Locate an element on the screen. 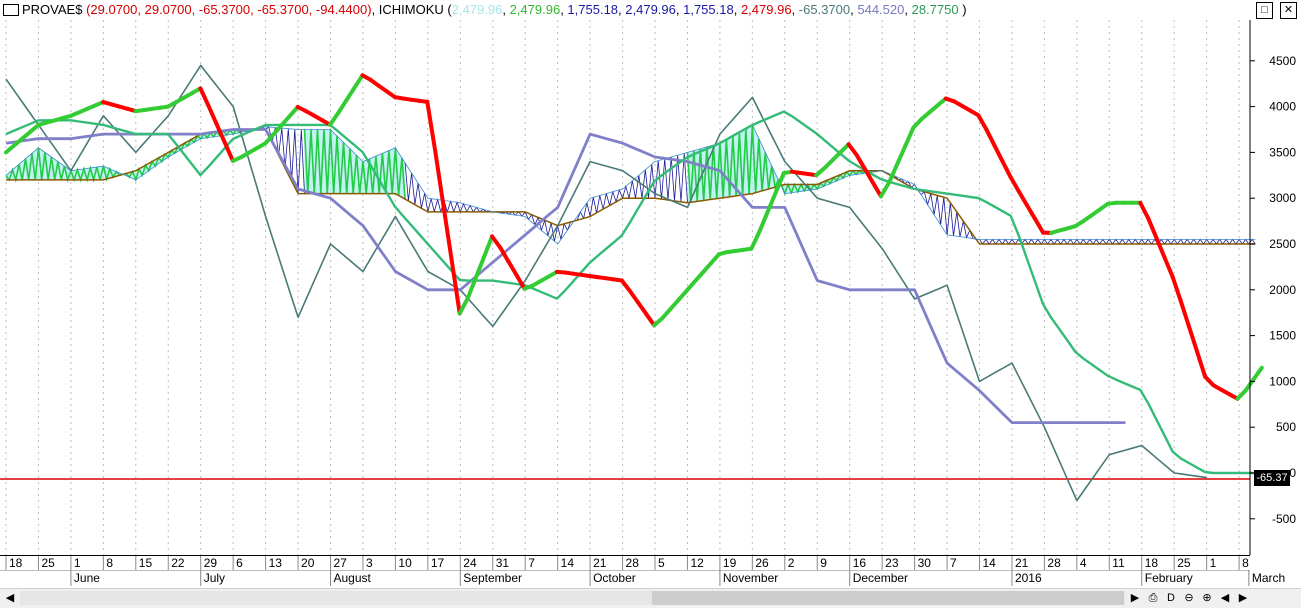  month-label: November is located at coordinates (750, 578).